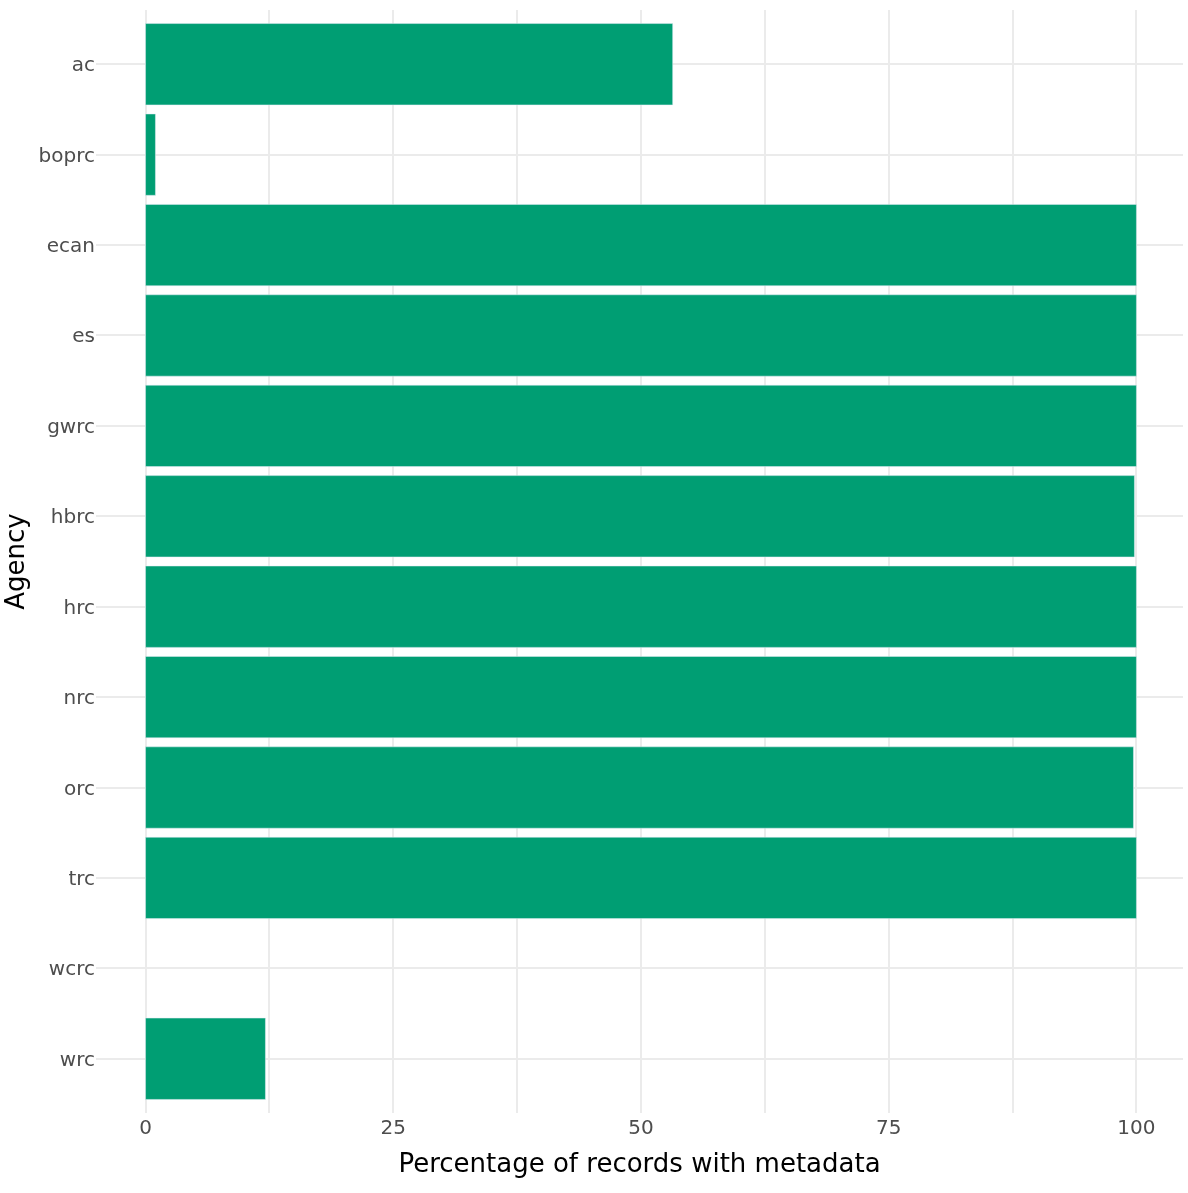 The image size is (1188, 1193). Describe the element at coordinates (79, 787) in the screenshot. I see `y-tick-label: orc` at that location.